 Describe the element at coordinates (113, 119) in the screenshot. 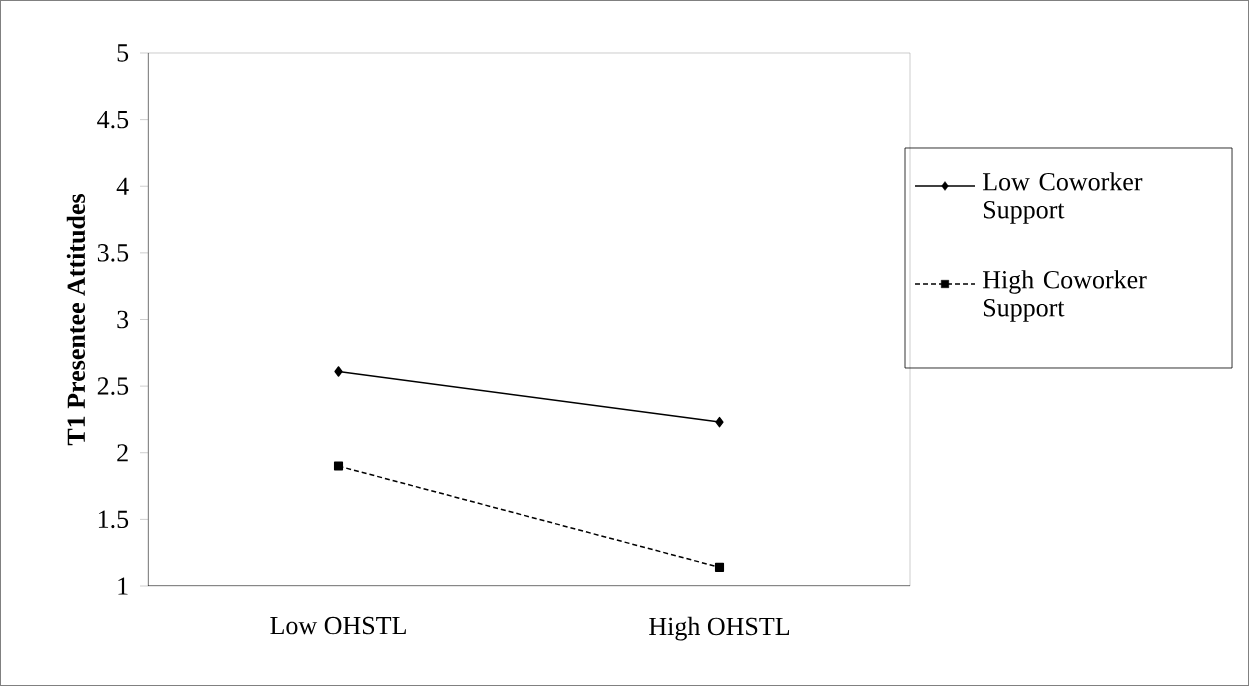

I see `y-tick-label: 4.5` at that location.